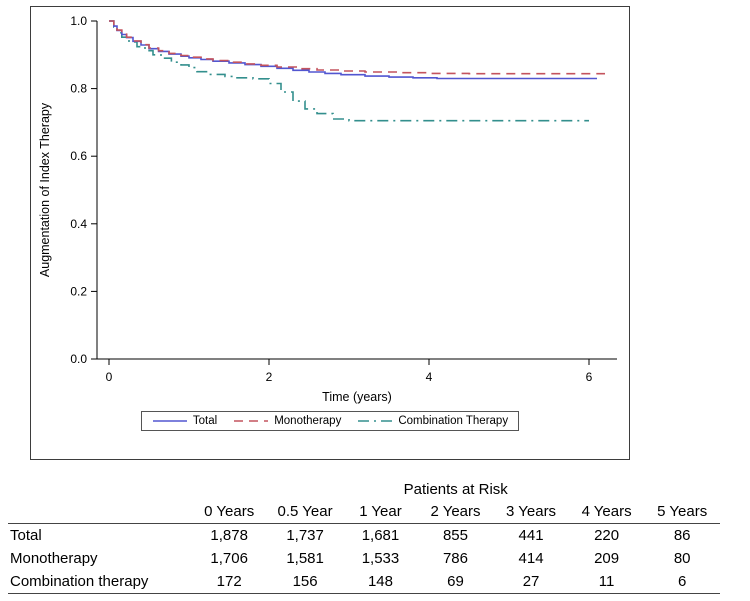 The height and width of the screenshot is (601, 750). What do you see at coordinates (606, 582) in the screenshot?
I see `cell: 11` at bounding box center [606, 582].